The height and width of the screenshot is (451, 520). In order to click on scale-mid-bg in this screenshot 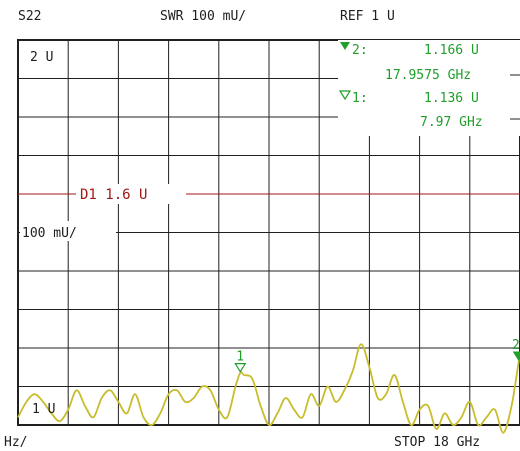, I will do `click(68, 231)`.